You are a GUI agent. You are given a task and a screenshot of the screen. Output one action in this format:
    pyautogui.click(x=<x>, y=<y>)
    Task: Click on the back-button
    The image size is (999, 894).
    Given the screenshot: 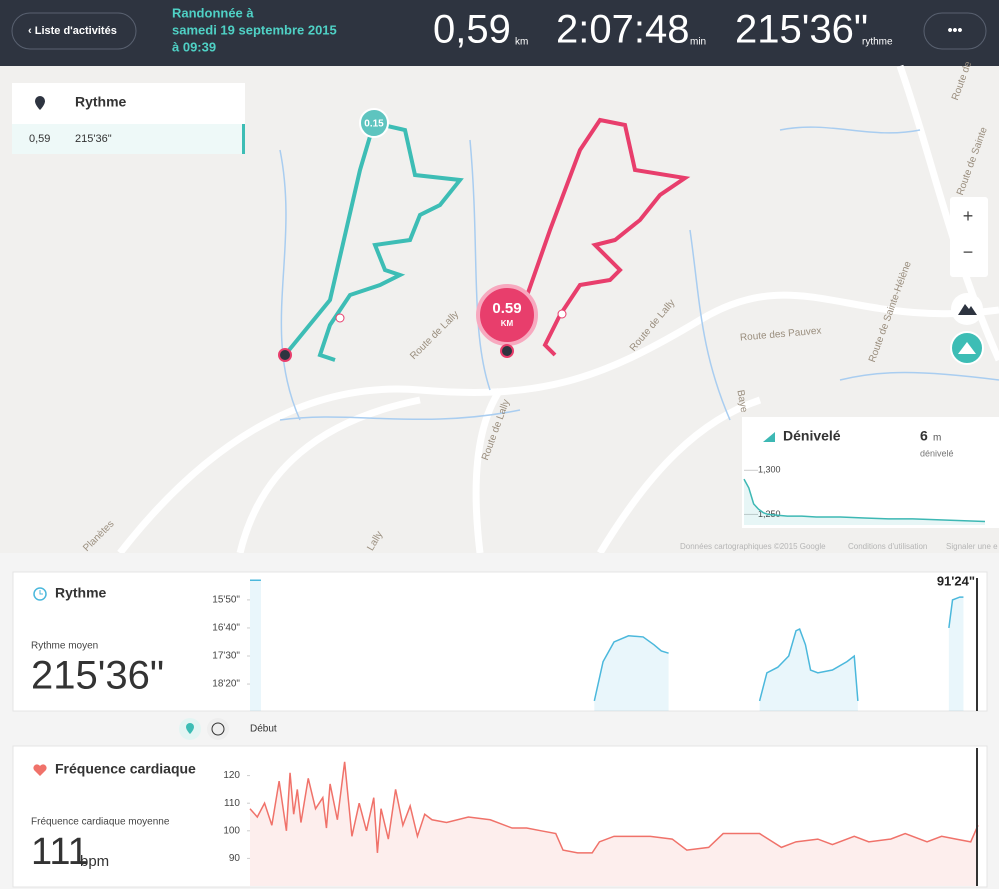 What is the action you would take?
    pyautogui.click(x=74, y=31)
    